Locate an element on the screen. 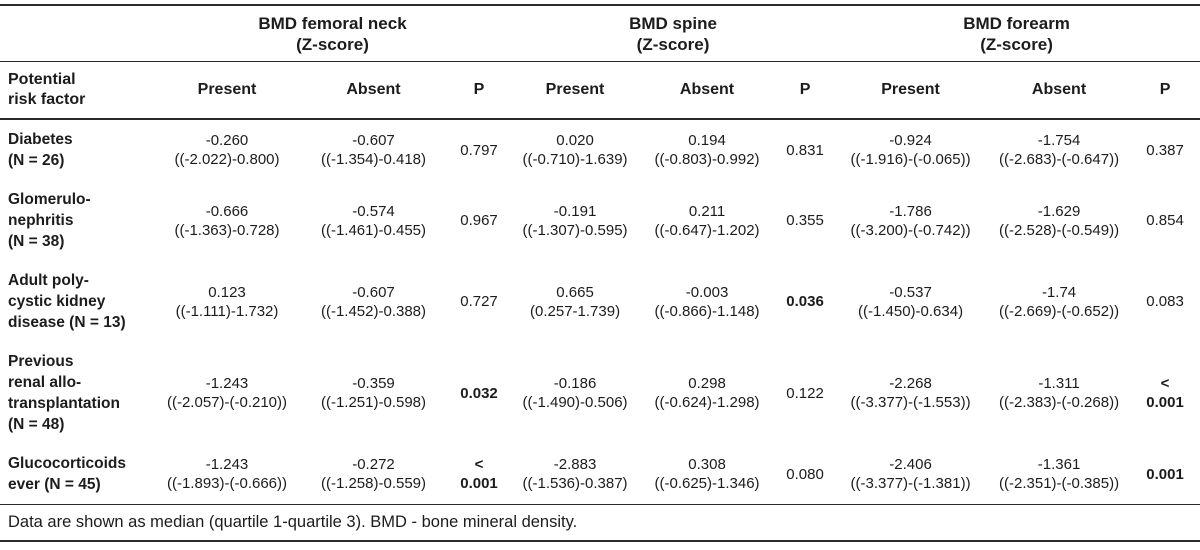 Image resolution: width=1200 pixels, height=550 pixels. cell-femoral-absent: -0.607 ((-1.452)-0.388) is located at coordinates (373, 301).